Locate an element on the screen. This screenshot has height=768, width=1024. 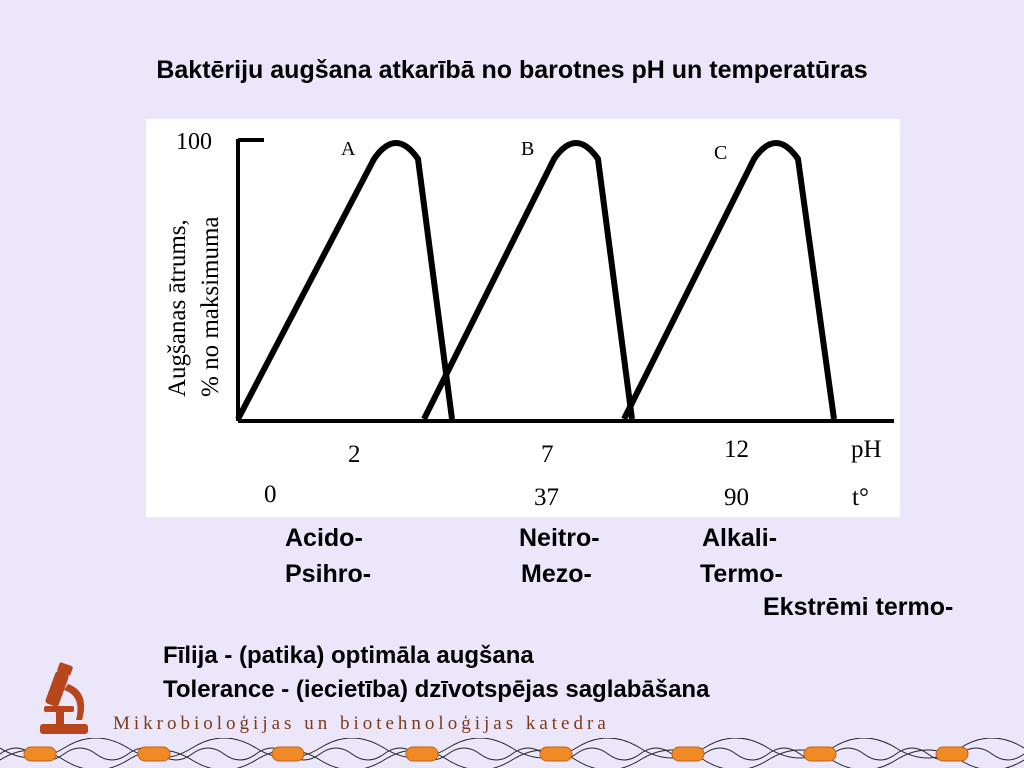
ph-tick-2: 2 is located at coordinates (354, 454).